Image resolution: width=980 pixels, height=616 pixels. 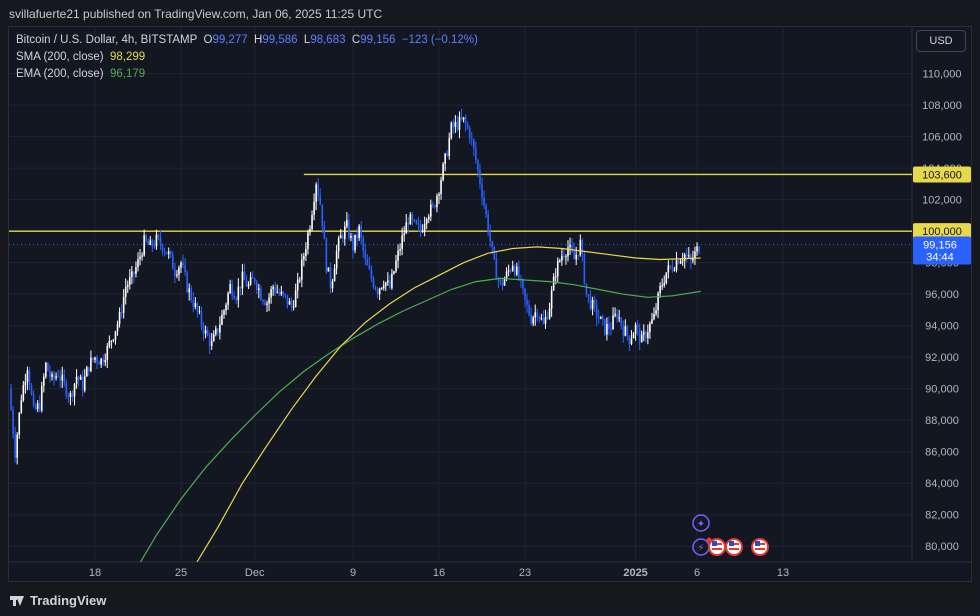 What do you see at coordinates (942, 250) in the screenshot?
I see `last-price-badge` at bounding box center [942, 250].